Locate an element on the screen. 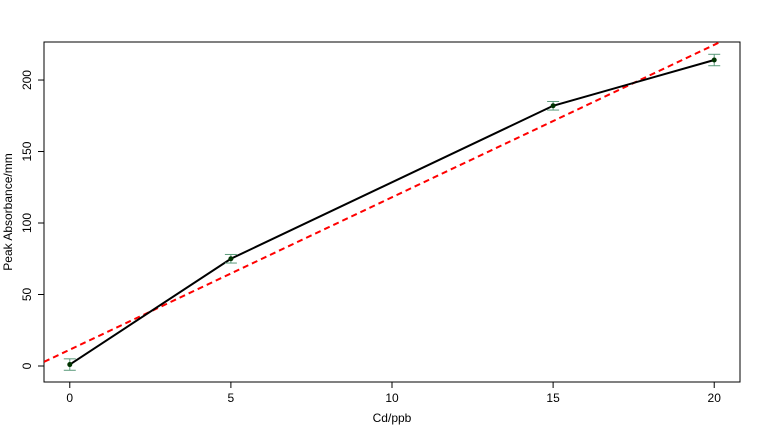 This screenshot has width=763, height=436. x-tick-label: 10 is located at coordinates (392, 398).